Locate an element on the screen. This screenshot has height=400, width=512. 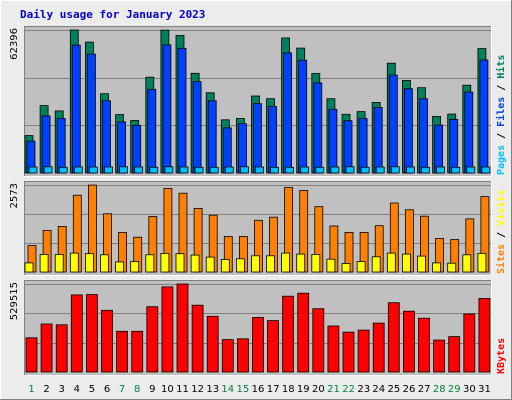
day-label-19: 19 is located at coordinates (303, 389).